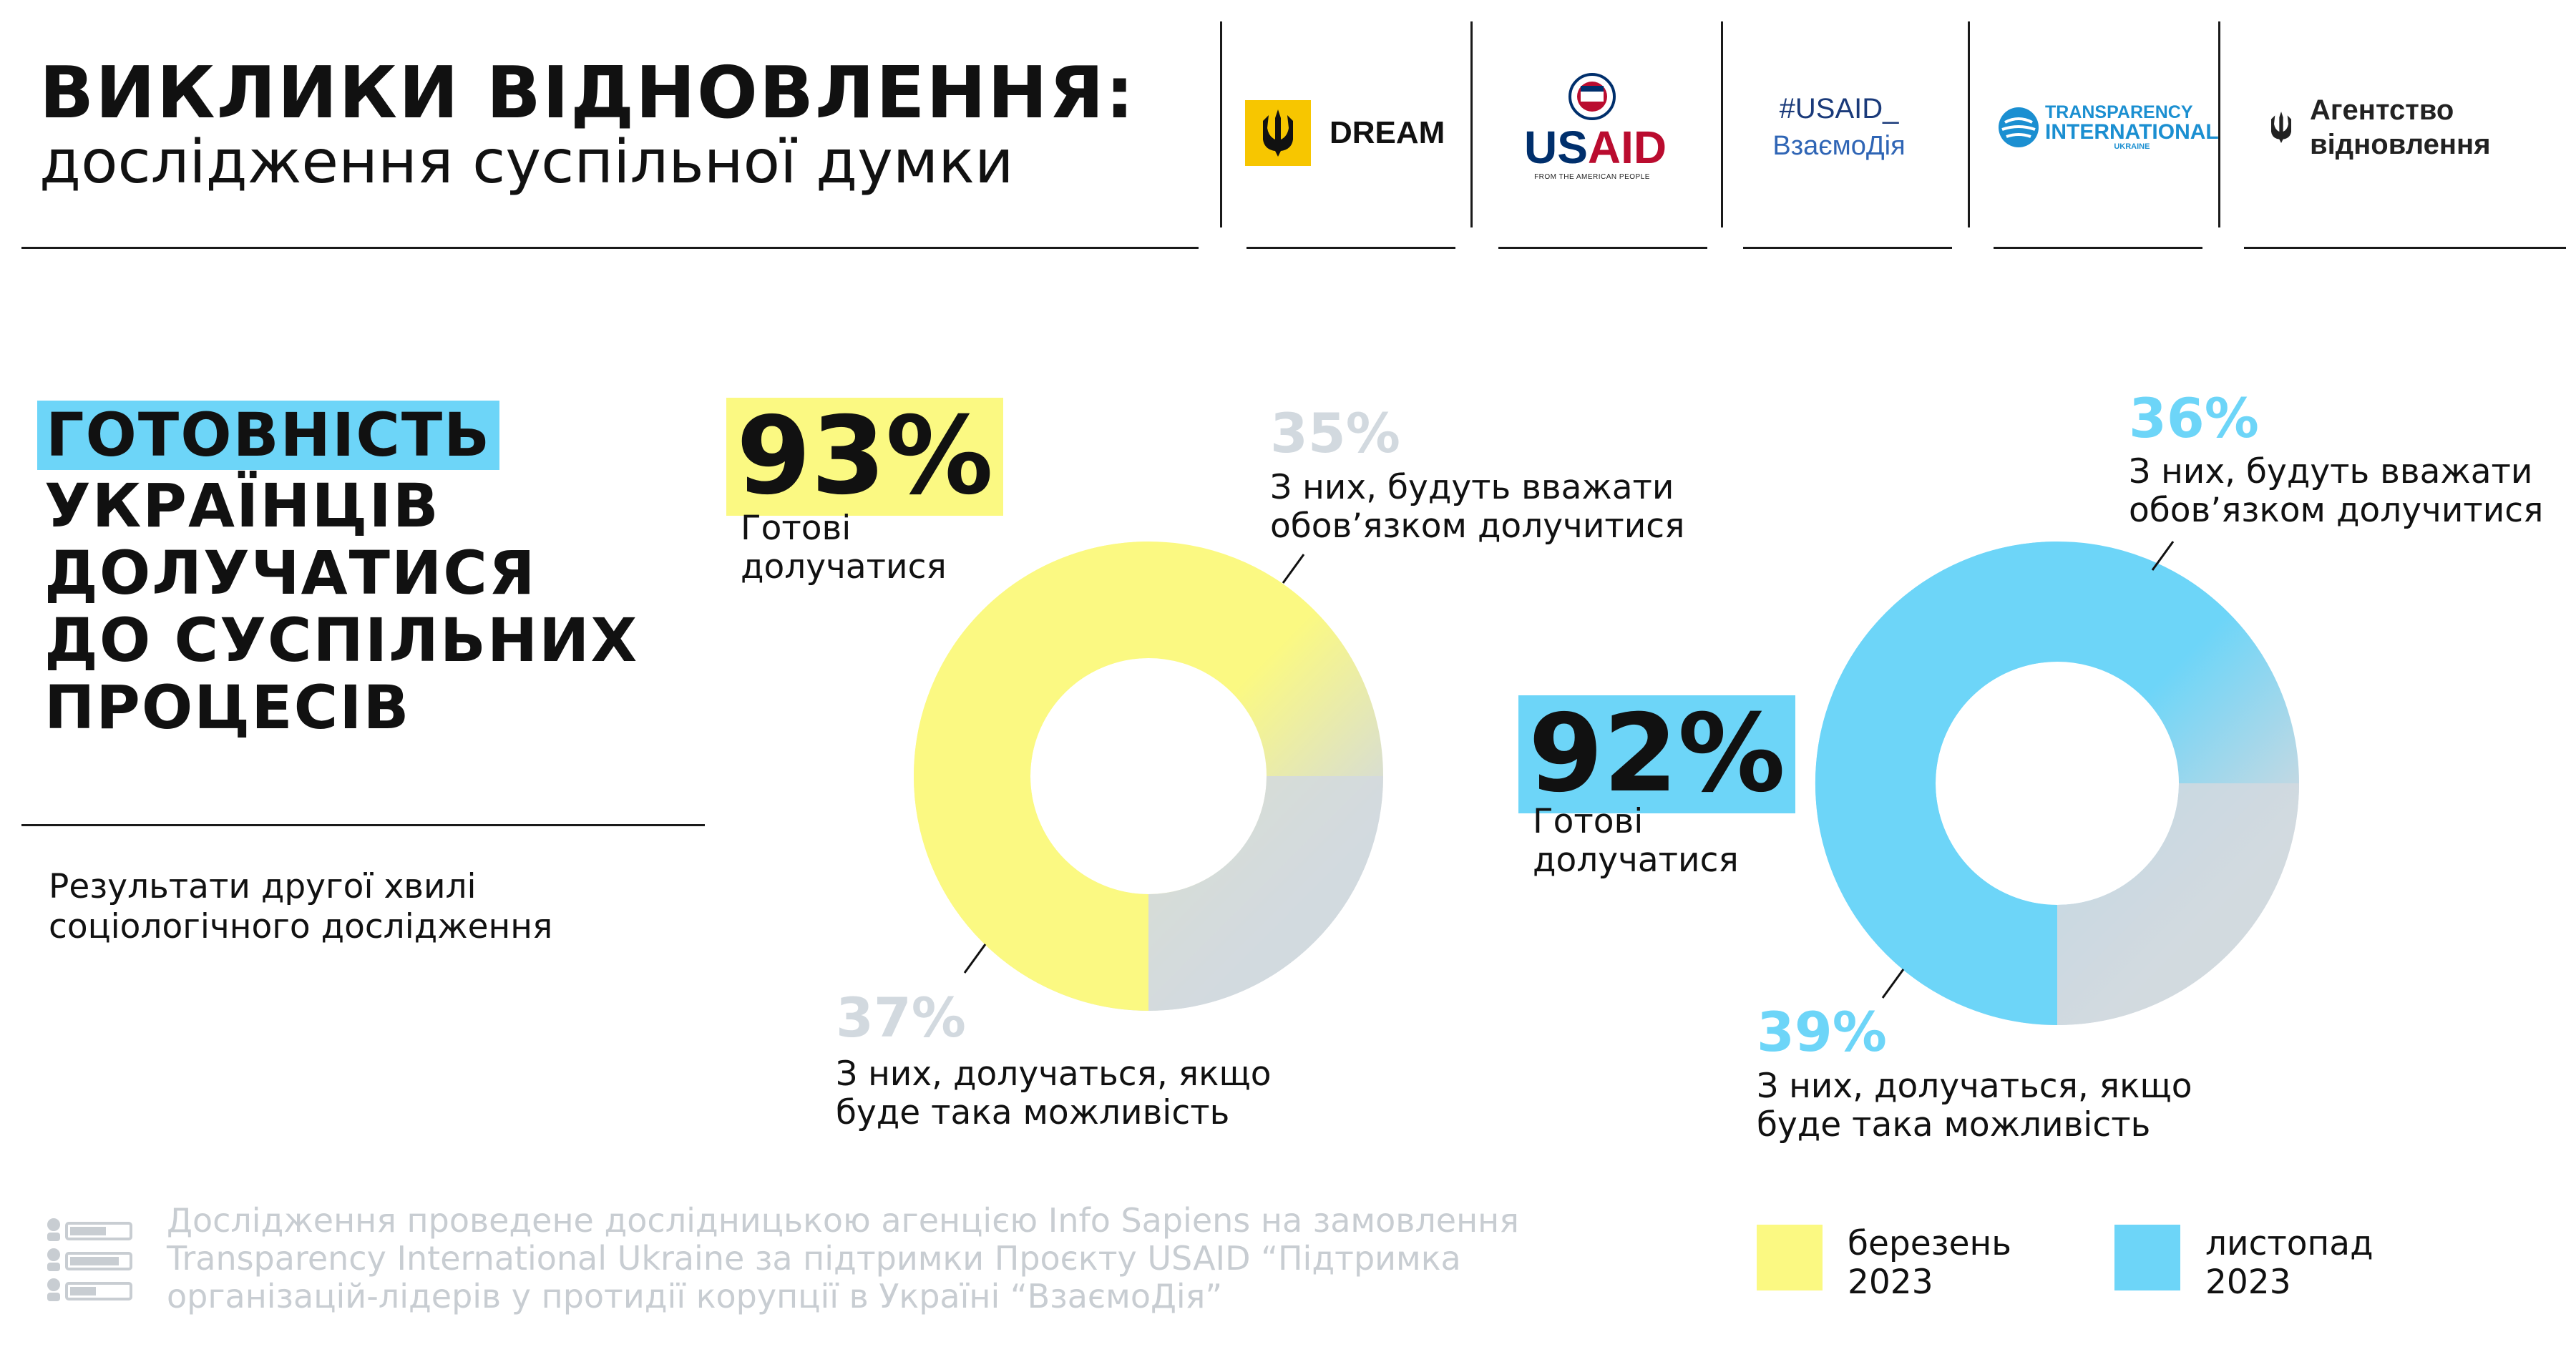  What do you see at coordinates (2147, 1258) in the screenshot?
I see `legend-swatch-november` at bounding box center [2147, 1258].